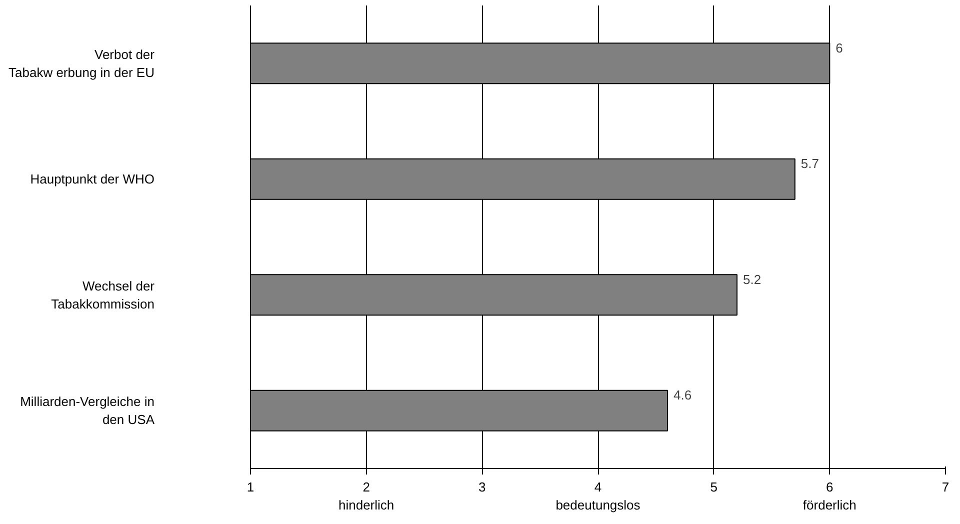 The image size is (960, 524). I want to click on x-tick-label: 2 hinderlich, so click(366, 496).